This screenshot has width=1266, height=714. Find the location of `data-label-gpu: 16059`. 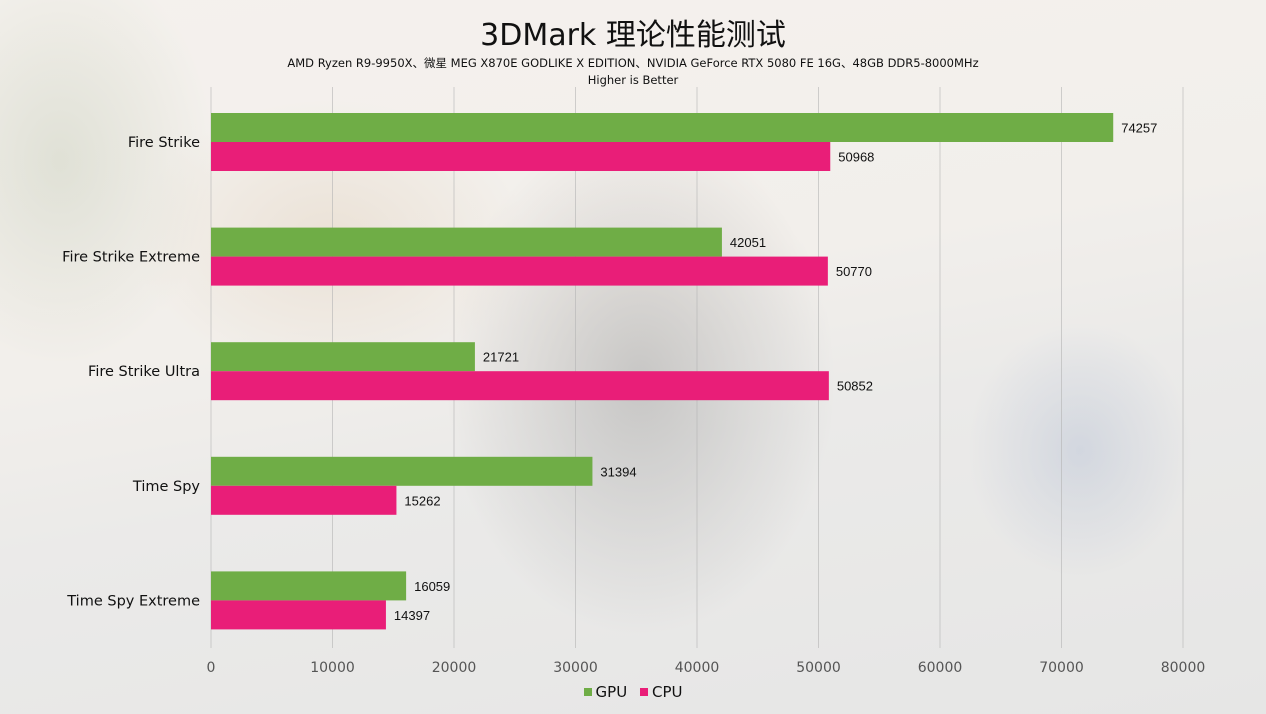

data-label-gpu: 16059 is located at coordinates (432, 586).